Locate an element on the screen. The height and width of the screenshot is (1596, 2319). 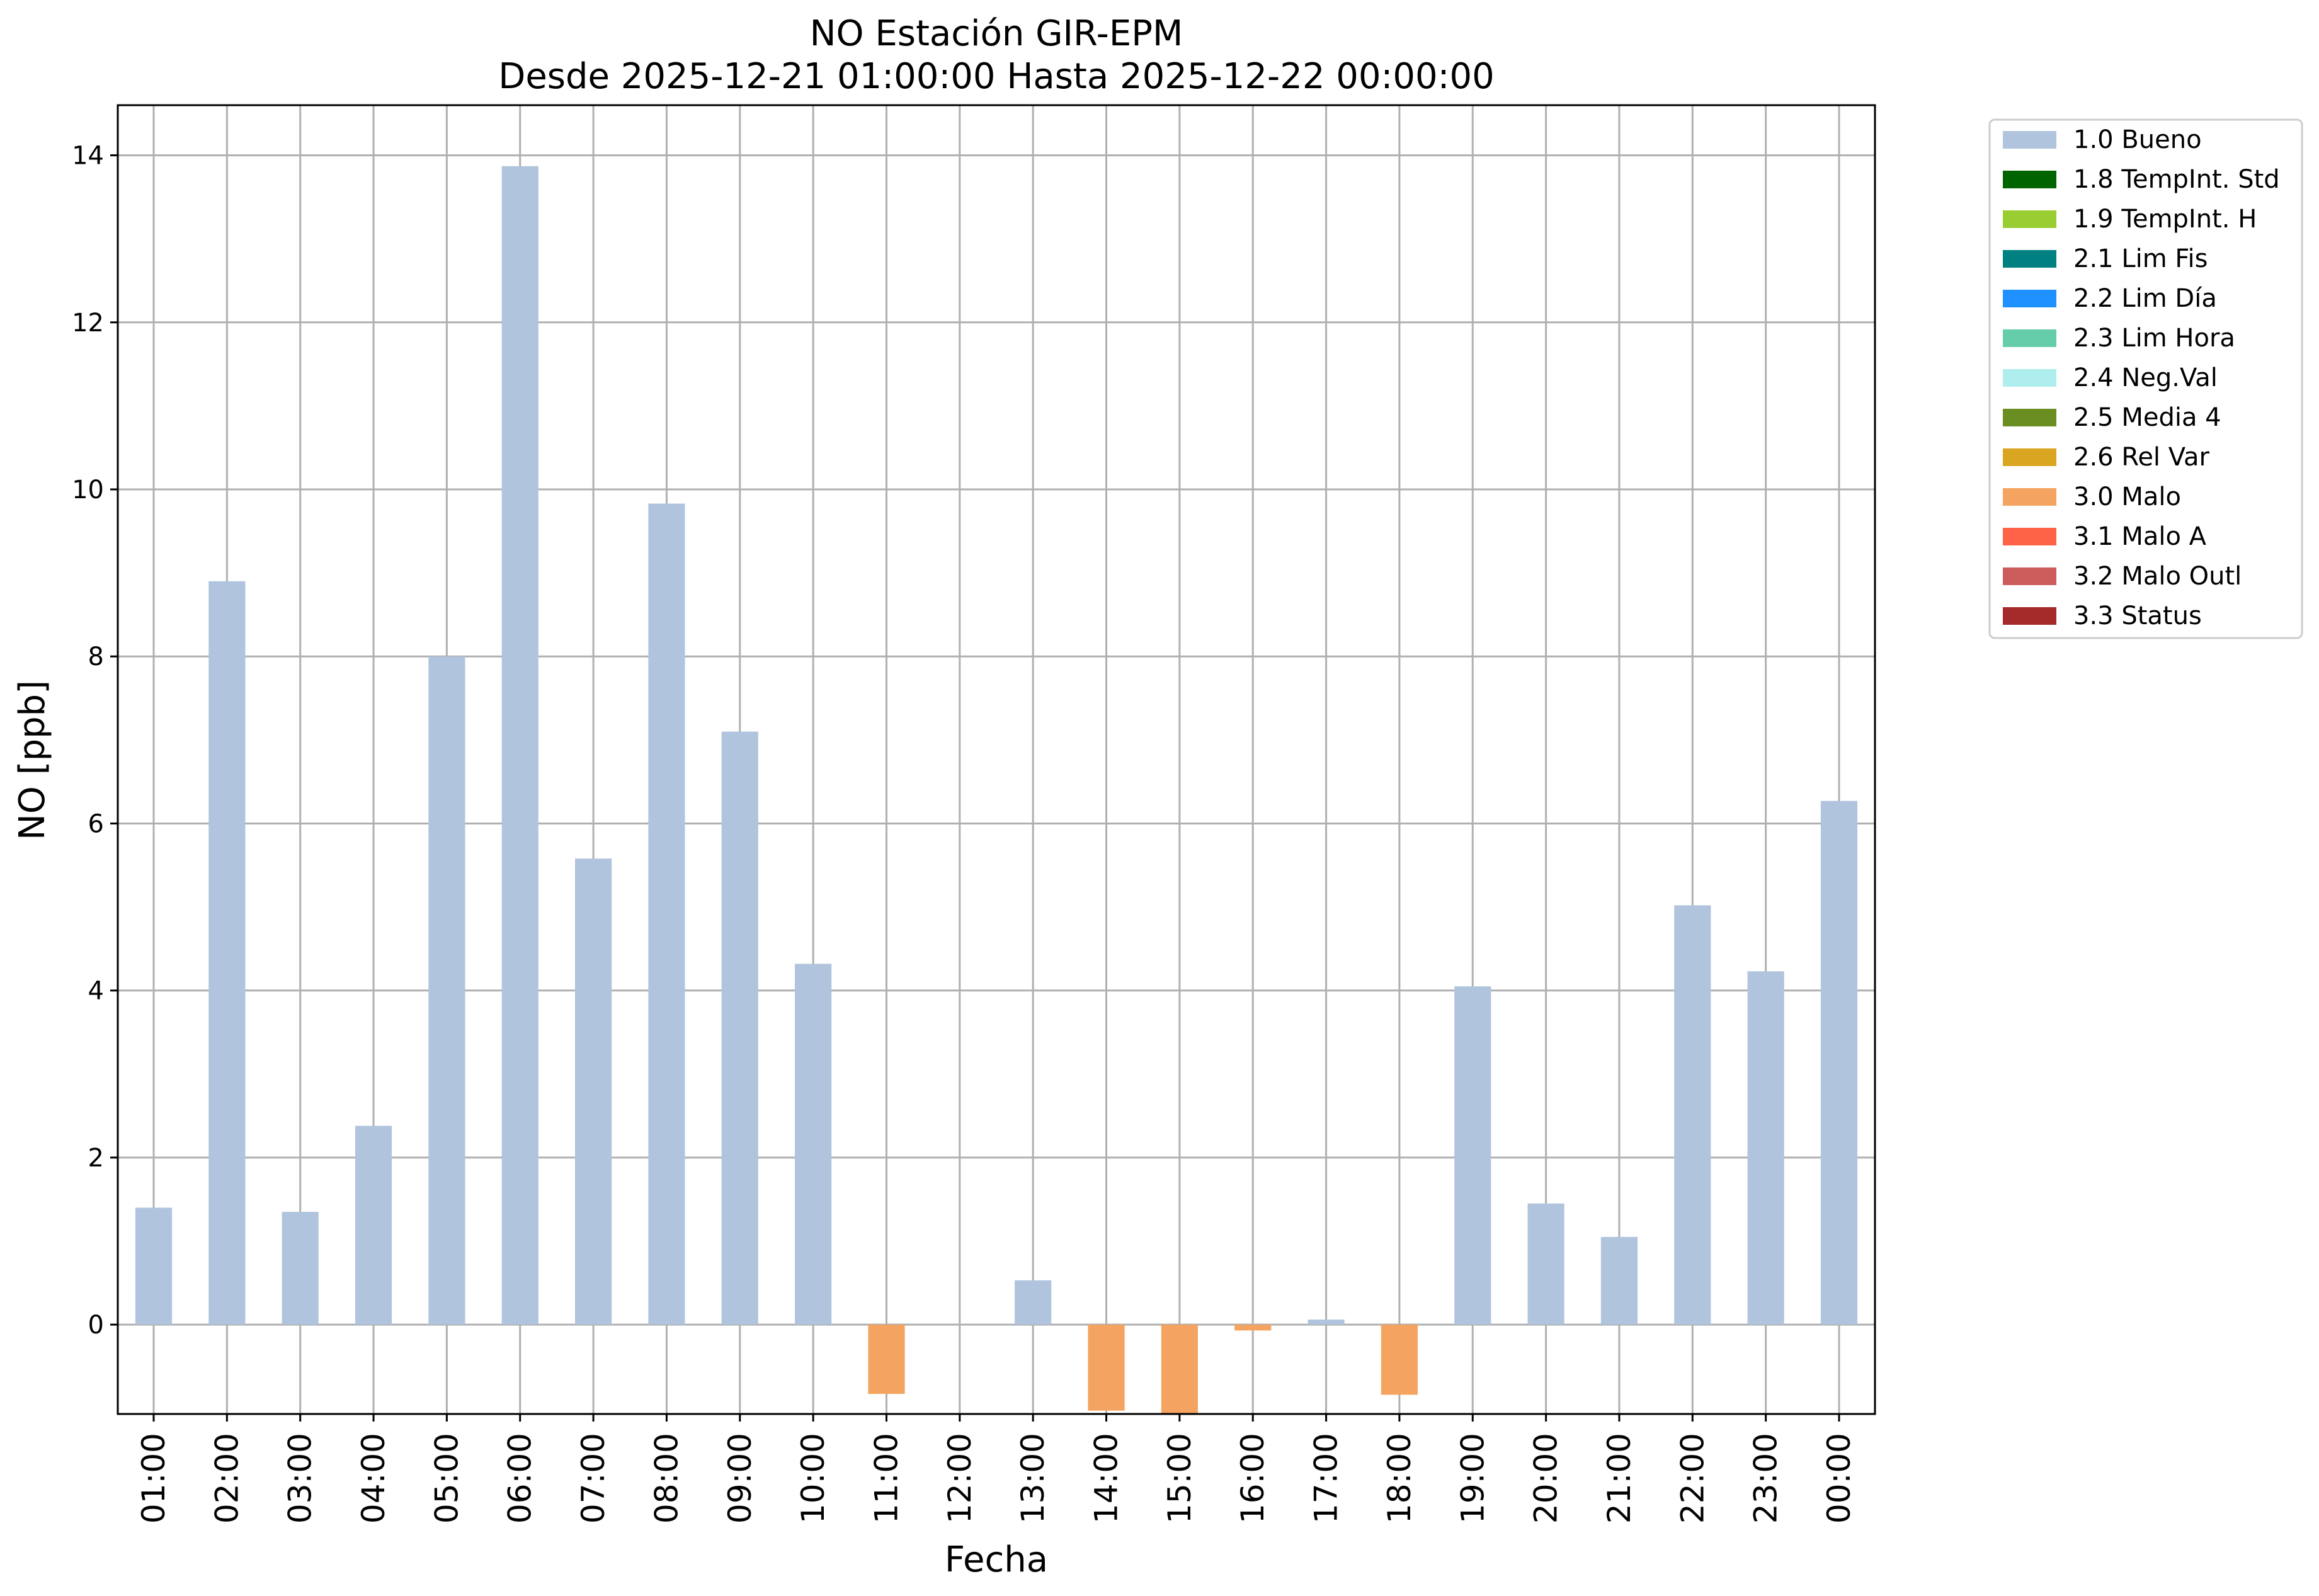
x-tick-label: 22:00 is located at coordinates (1692, 1478).